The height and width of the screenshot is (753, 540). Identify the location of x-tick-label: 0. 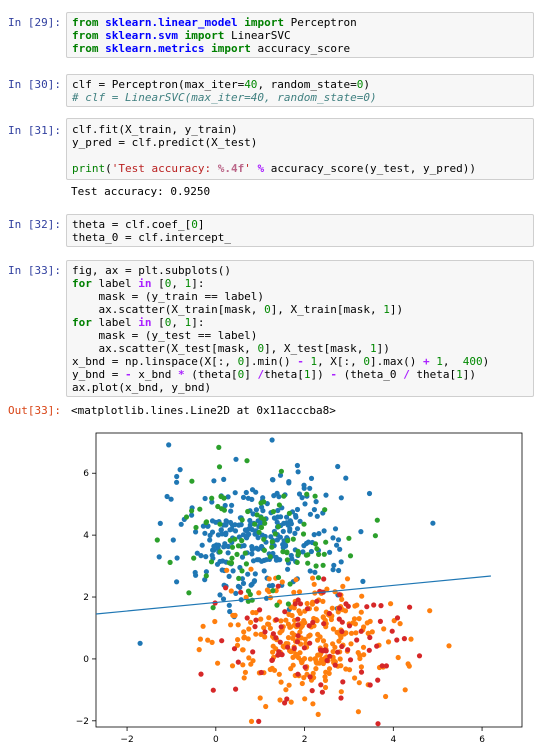
(216, 740).